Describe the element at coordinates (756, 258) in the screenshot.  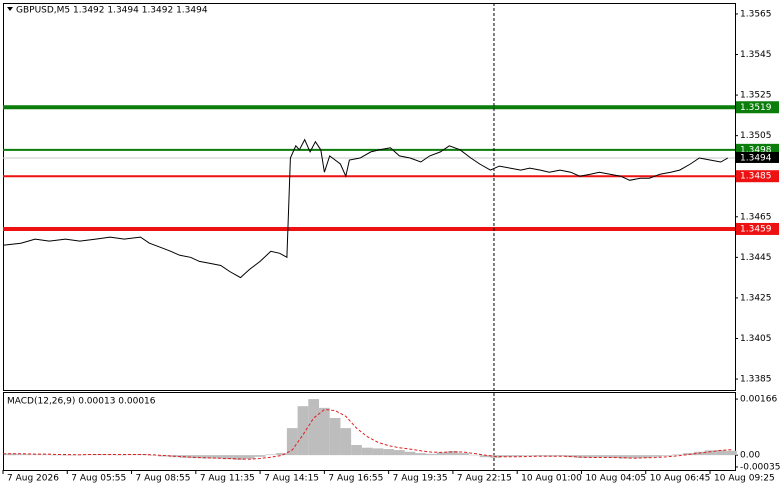
I see `y-tick-label: 1.3445` at that location.